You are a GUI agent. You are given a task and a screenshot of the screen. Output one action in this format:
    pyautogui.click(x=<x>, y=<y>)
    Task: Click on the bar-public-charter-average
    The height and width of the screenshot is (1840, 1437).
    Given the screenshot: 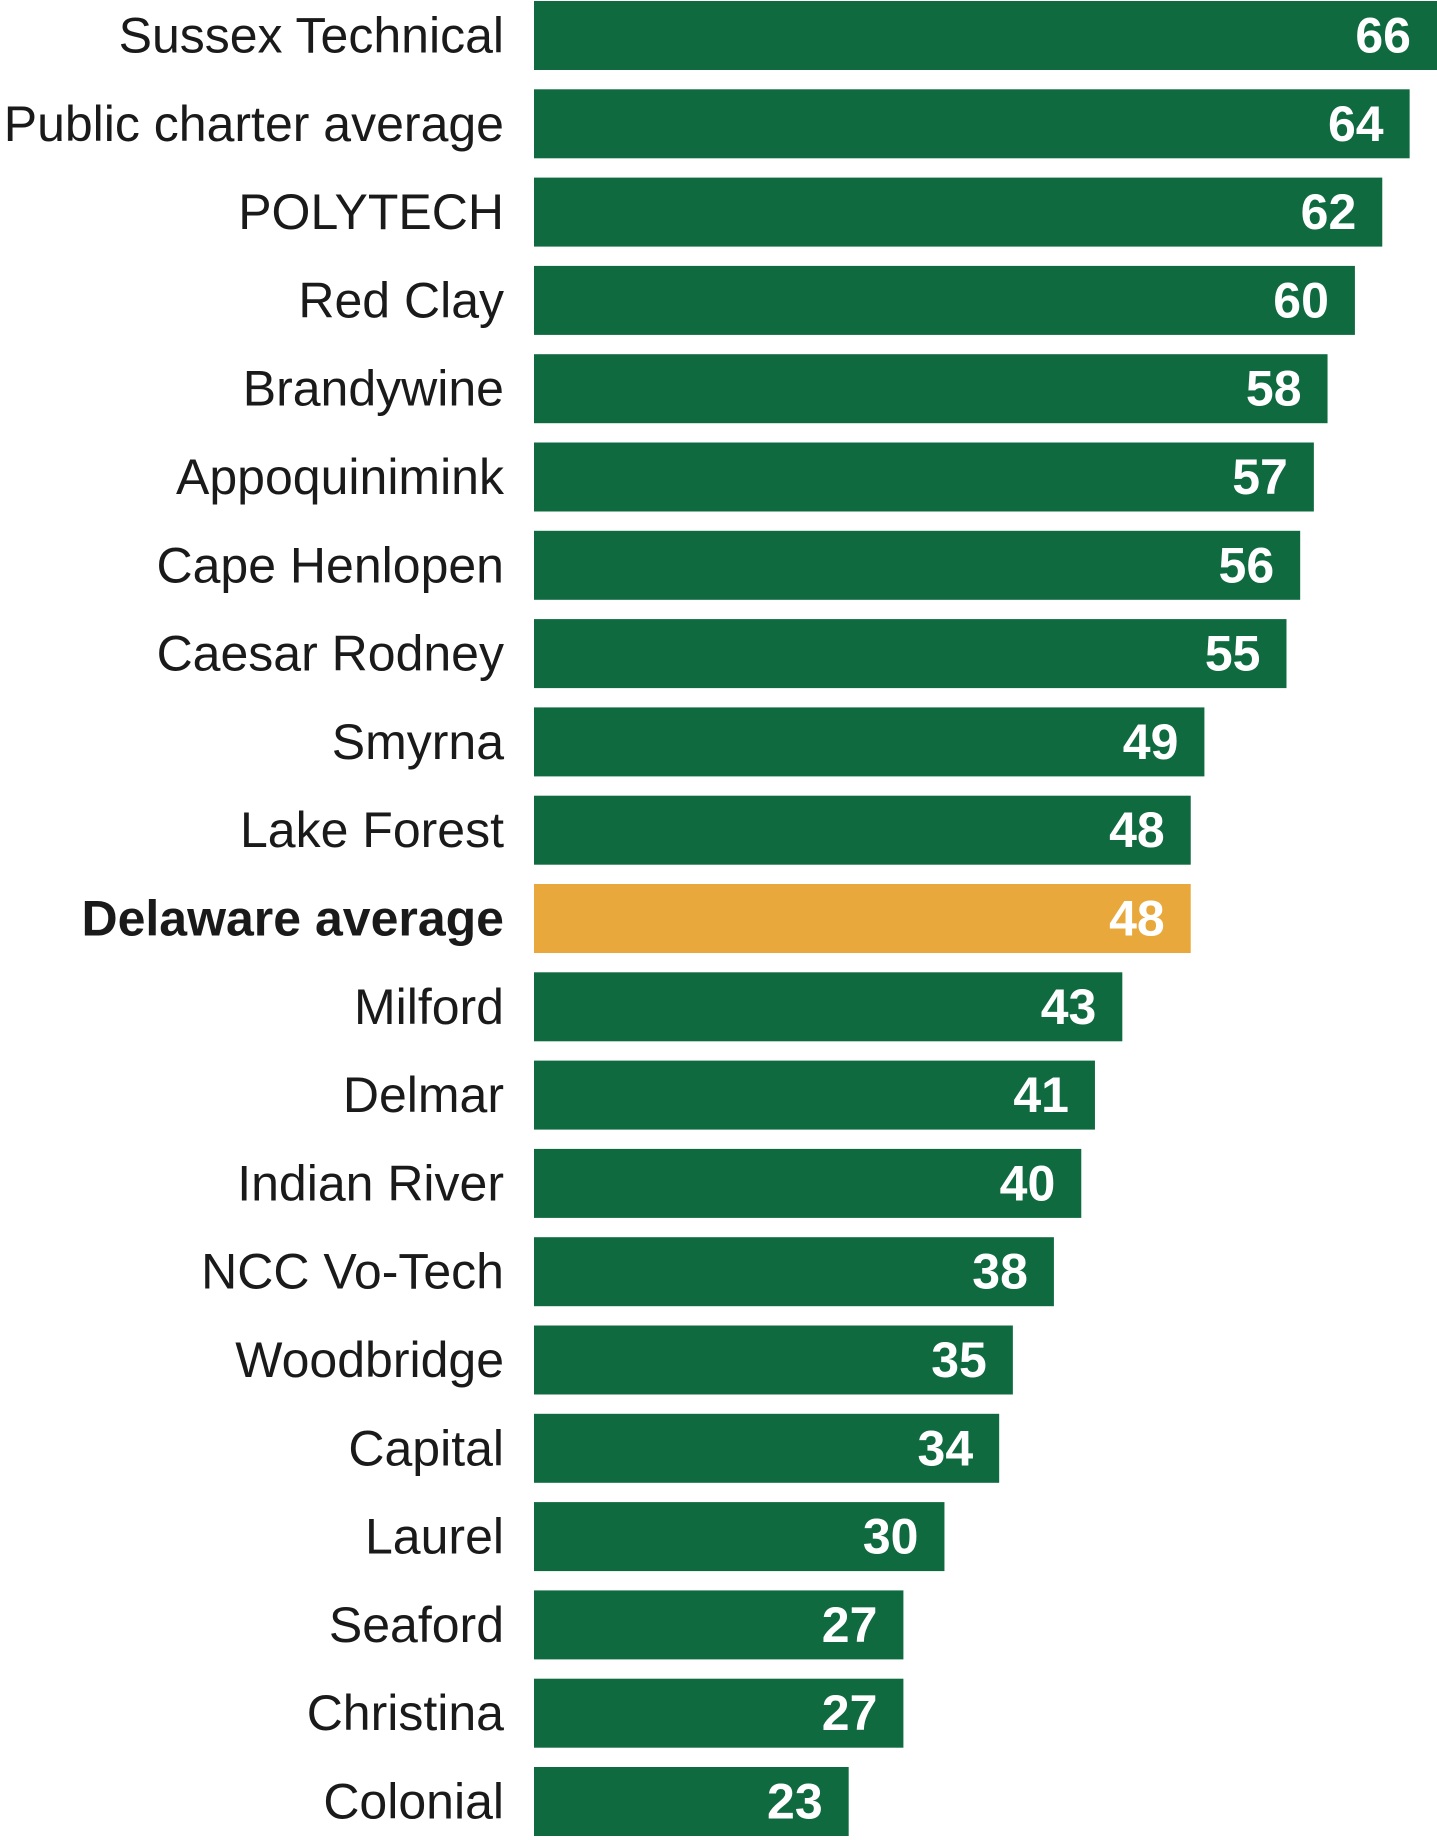 What is the action you would take?
    pyautogui.click(x=972, y=124)
    